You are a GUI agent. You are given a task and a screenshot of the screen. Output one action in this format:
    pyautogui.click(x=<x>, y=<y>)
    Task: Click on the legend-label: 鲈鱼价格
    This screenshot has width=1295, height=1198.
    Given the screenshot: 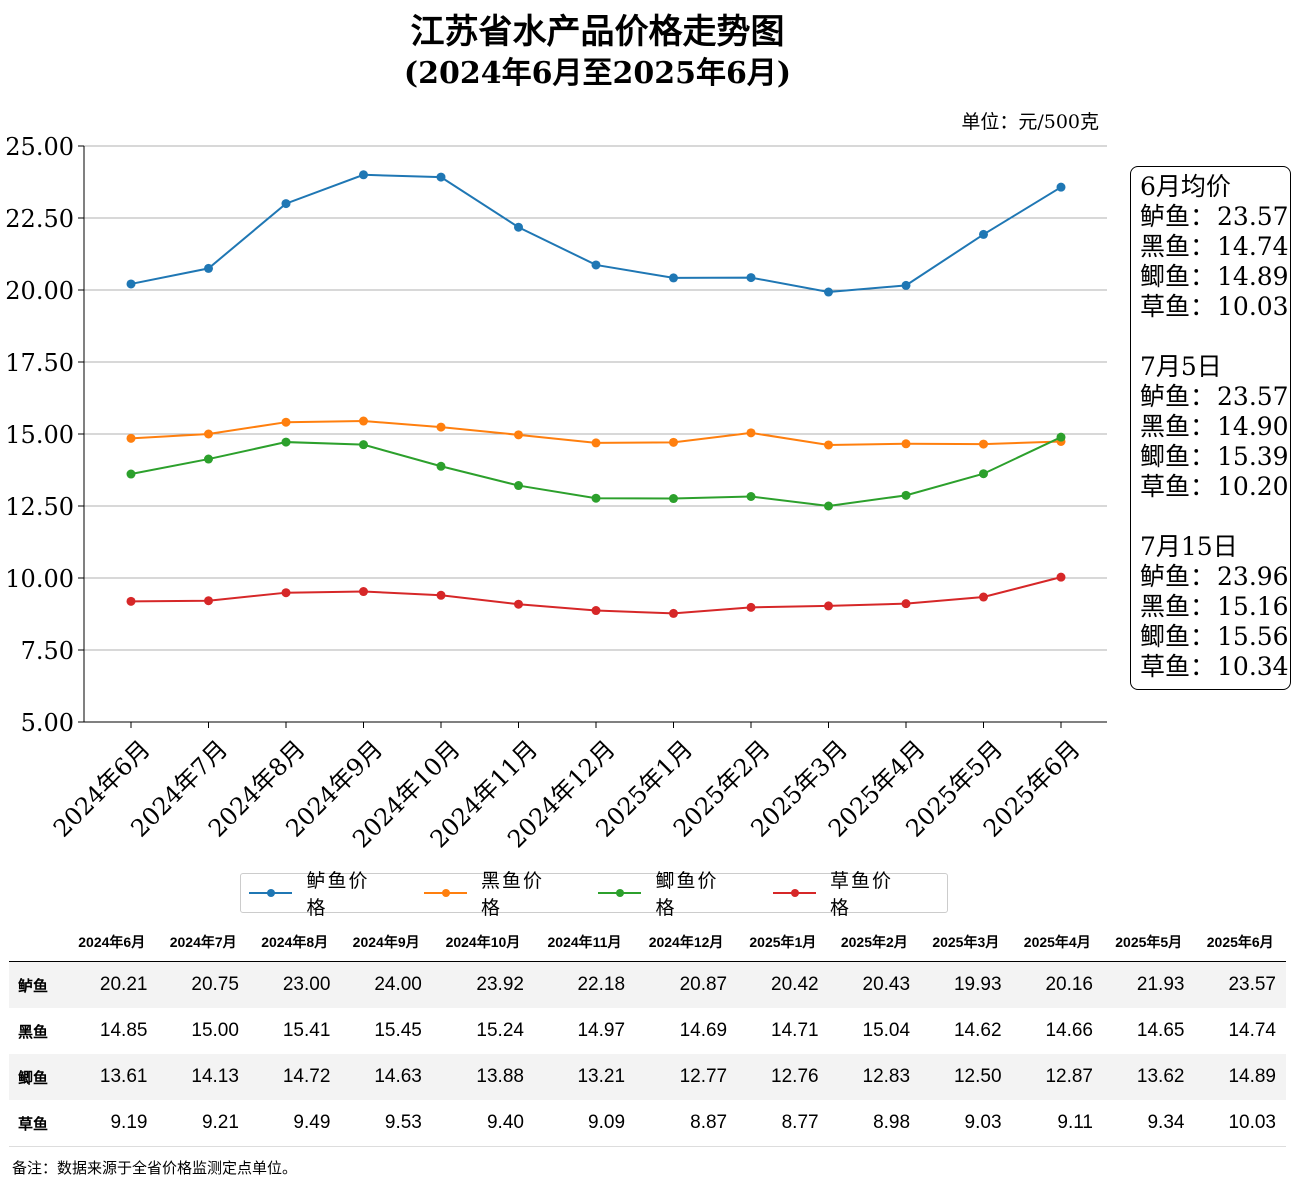 What is the action you would take?
    pyautogui.click(x=338, y=894)
    